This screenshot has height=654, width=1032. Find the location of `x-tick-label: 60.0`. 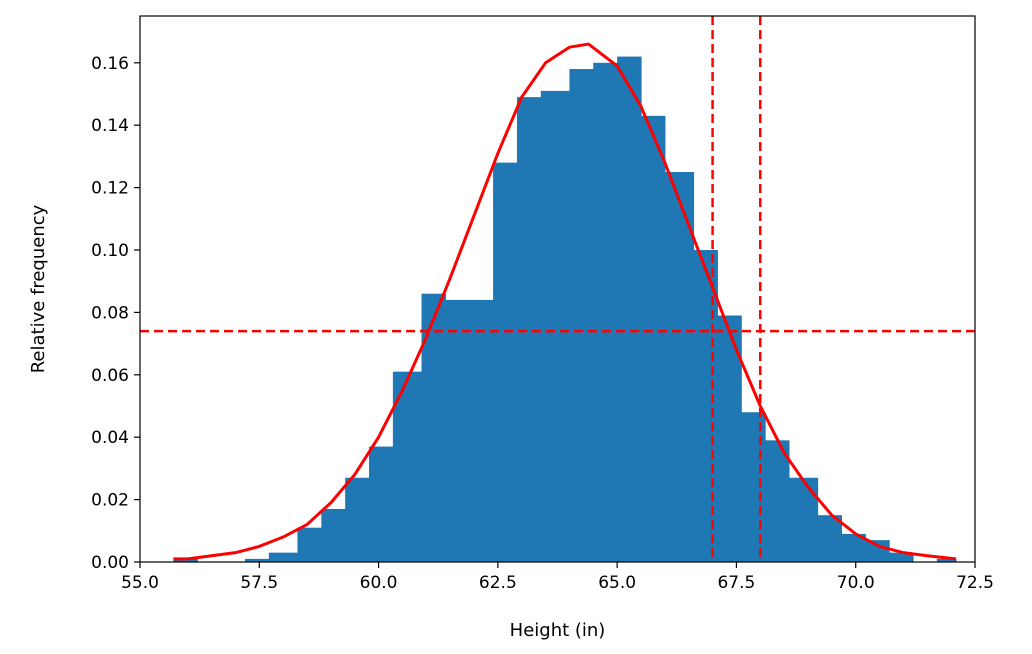

x-tick-label: 60.0 is located at coordinates (379, 583).